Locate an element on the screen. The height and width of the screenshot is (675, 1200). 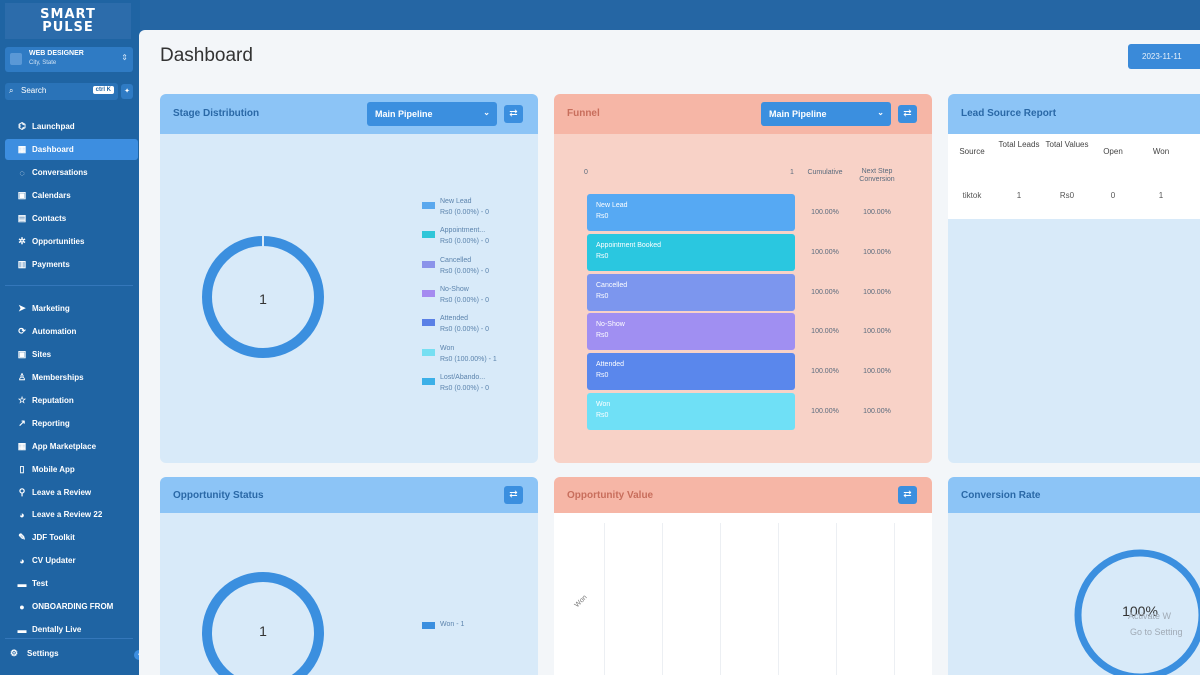
sidebar-item-label: JDF Toolkit is located at coordinates (53, 537).